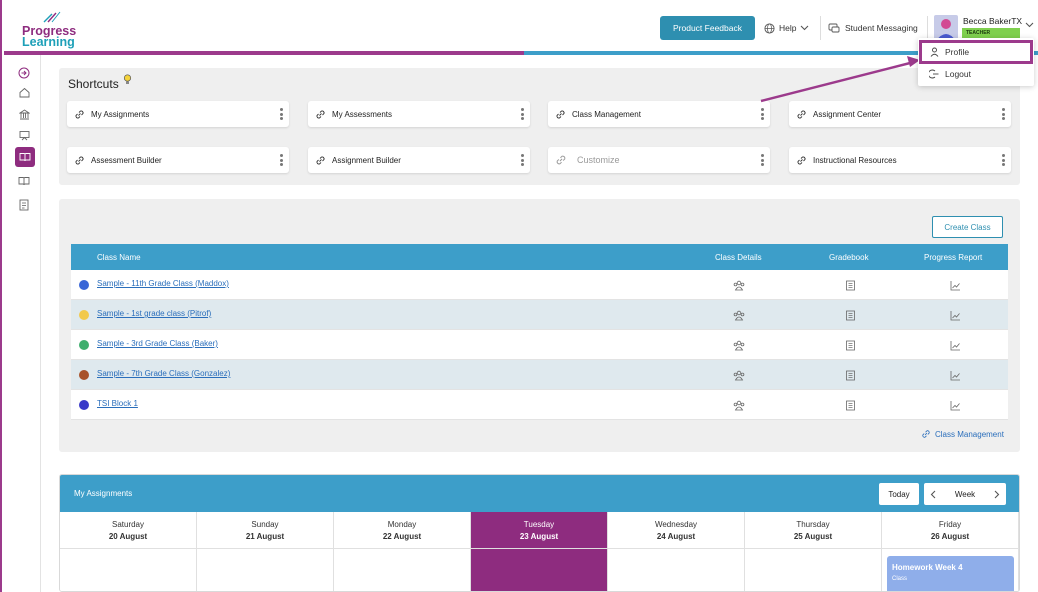 The image size is (1038, 592). I want to click on sidebar-item-presentation, so click(24, 135).